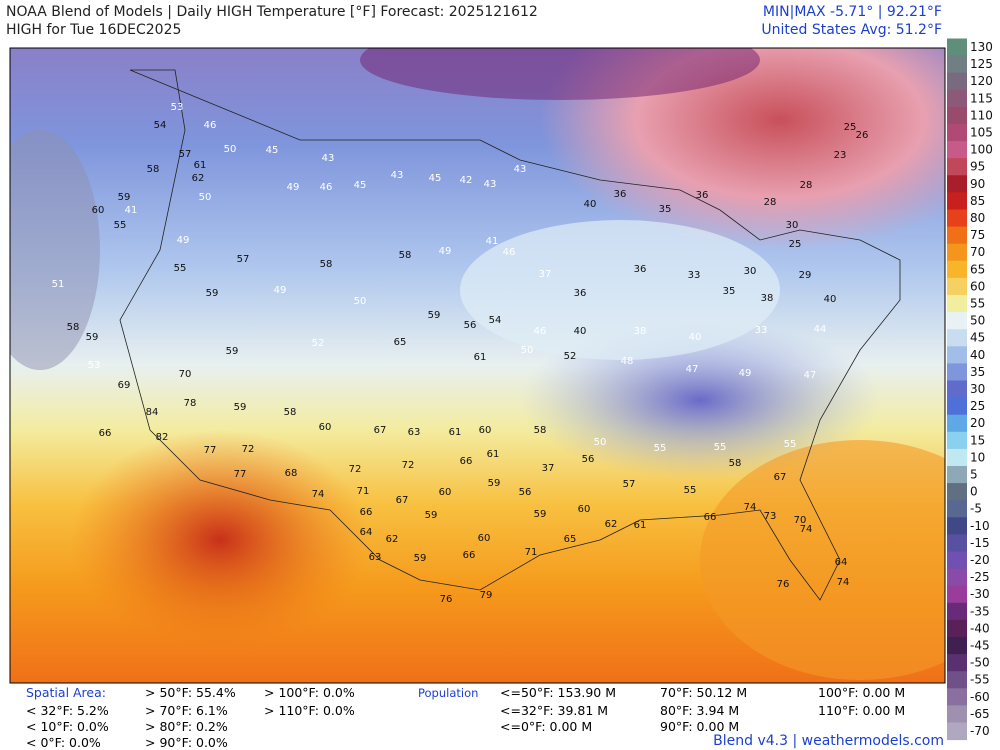 This screenshot has height=750, width=1000. Describe the element at coordinates (980, 543) in the screenshot. I see `scale-label: -15` at that location.